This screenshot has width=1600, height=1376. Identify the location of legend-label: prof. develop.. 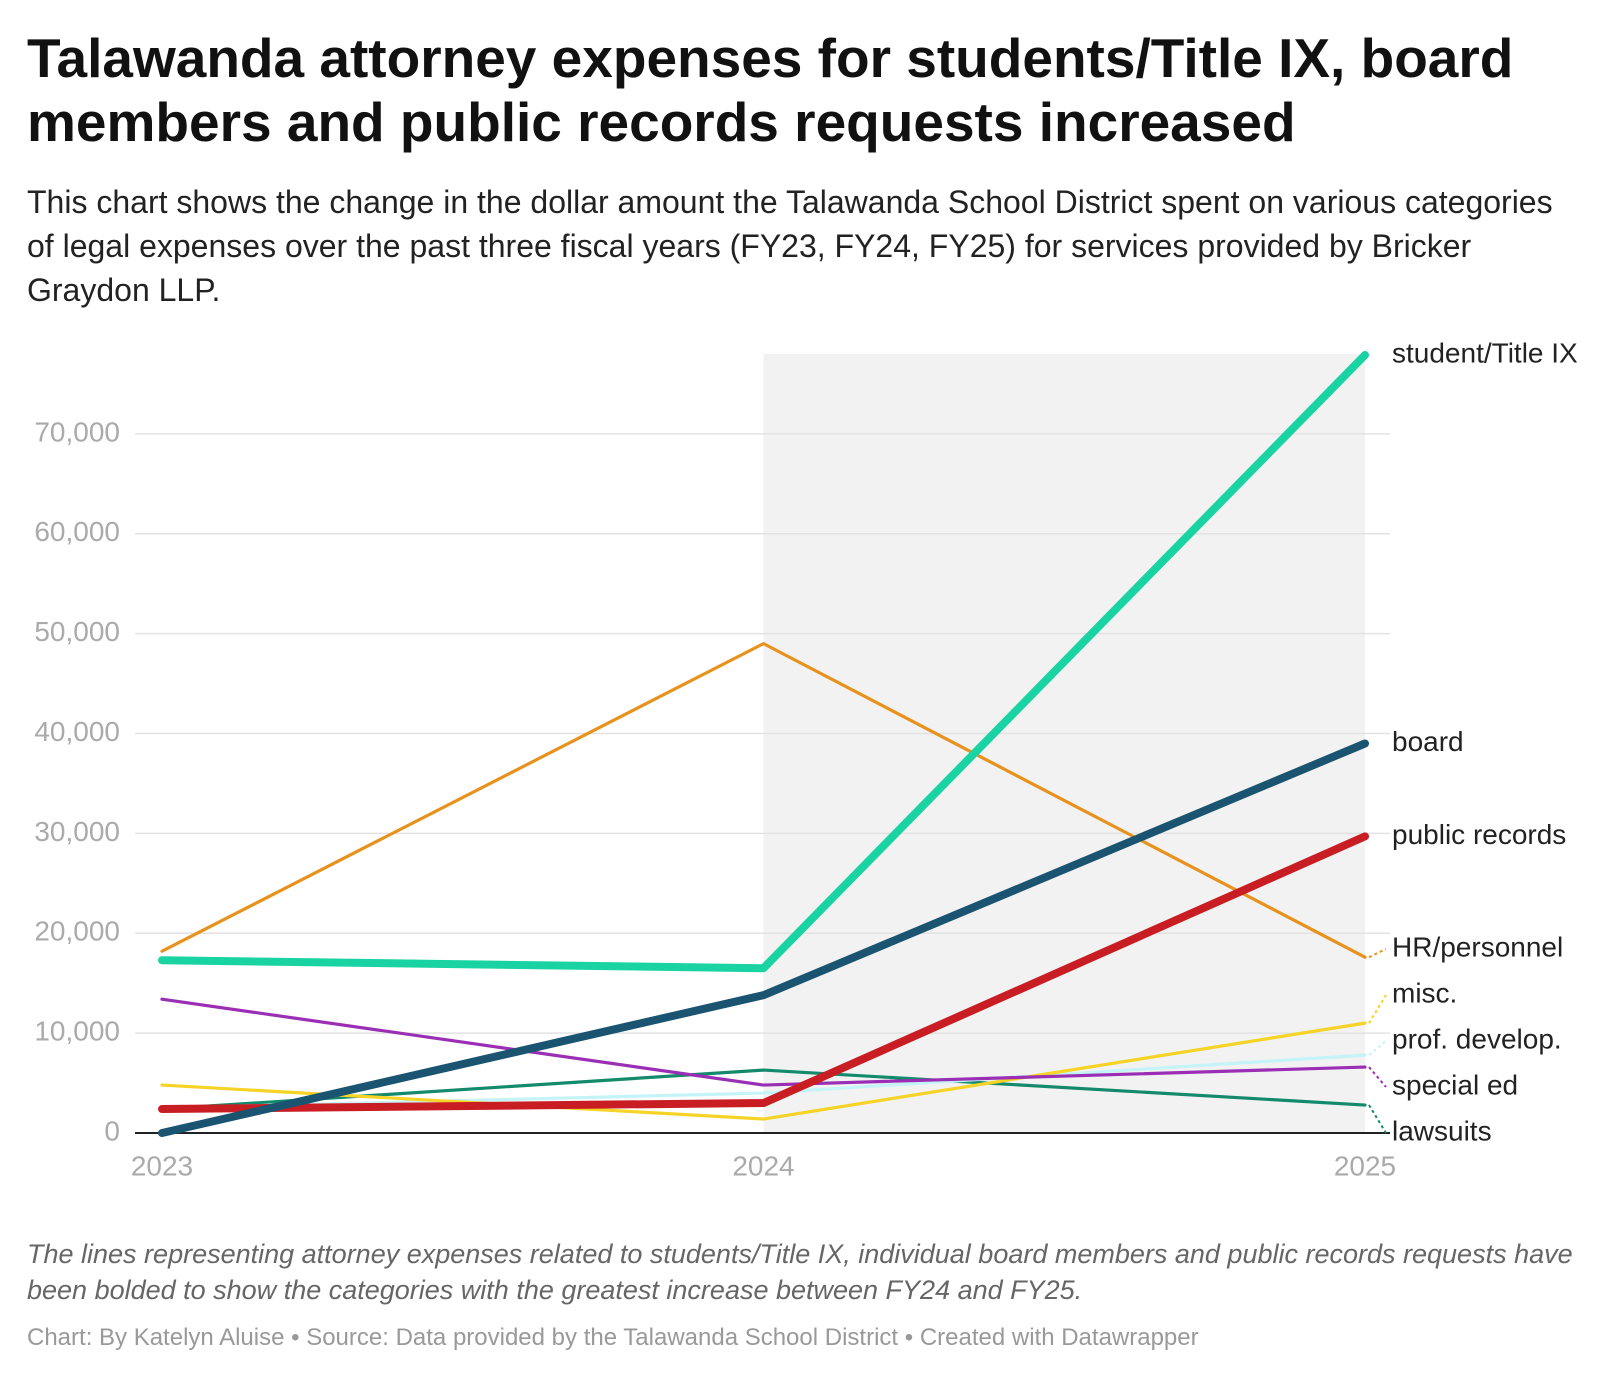
(1477, 1038).